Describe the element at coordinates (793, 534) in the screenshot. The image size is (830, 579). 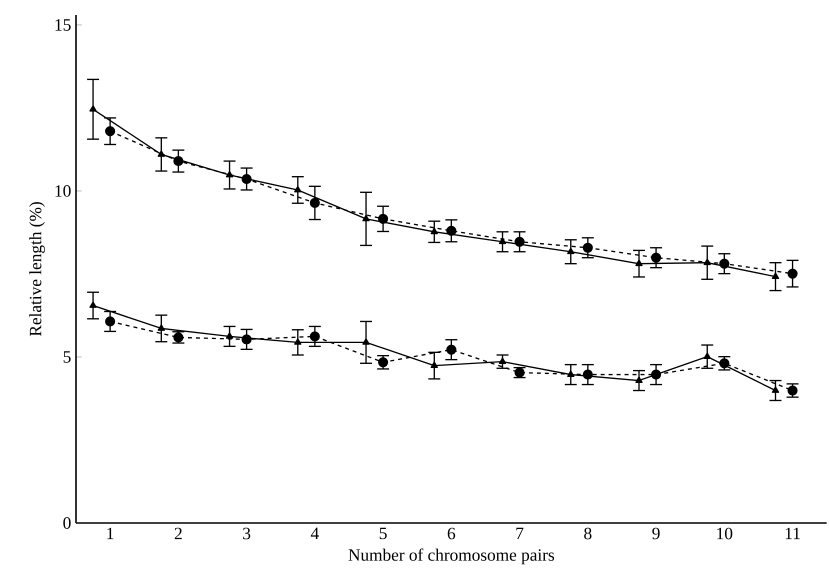
I see `x-tick-label: 11` at that location.